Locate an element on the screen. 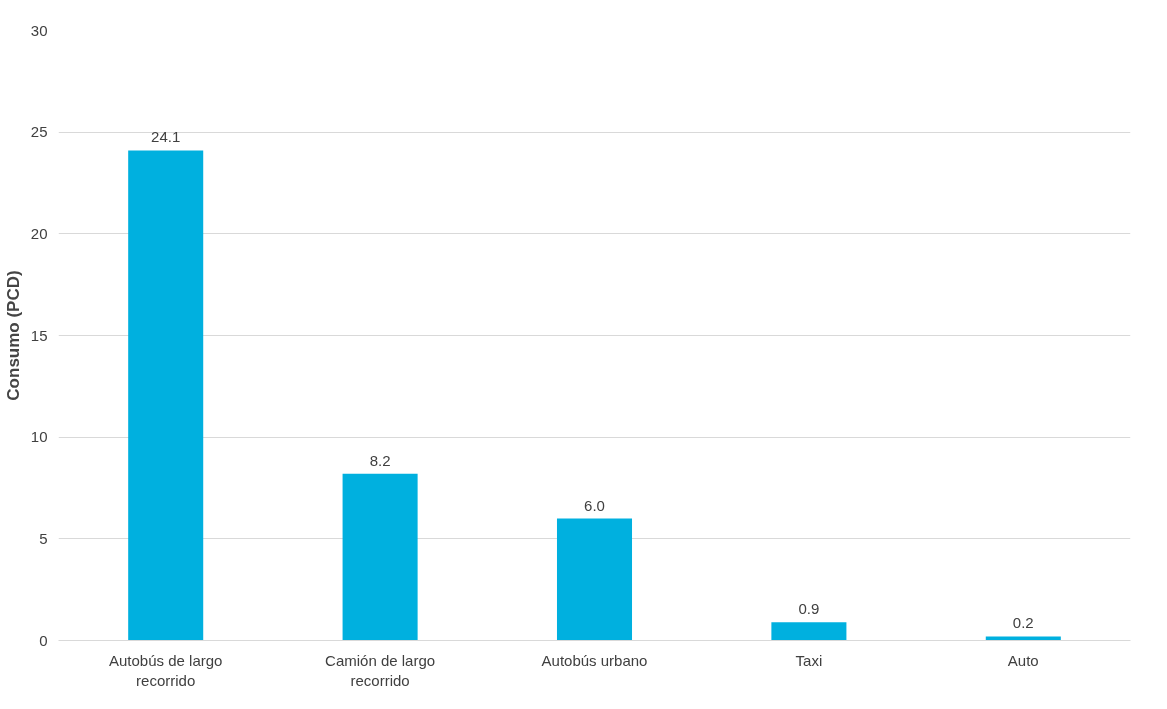 Image resolution: width=1167 pixels, height=709 pixels. y-tick-label: 10 is located at coordinates (39, 437).